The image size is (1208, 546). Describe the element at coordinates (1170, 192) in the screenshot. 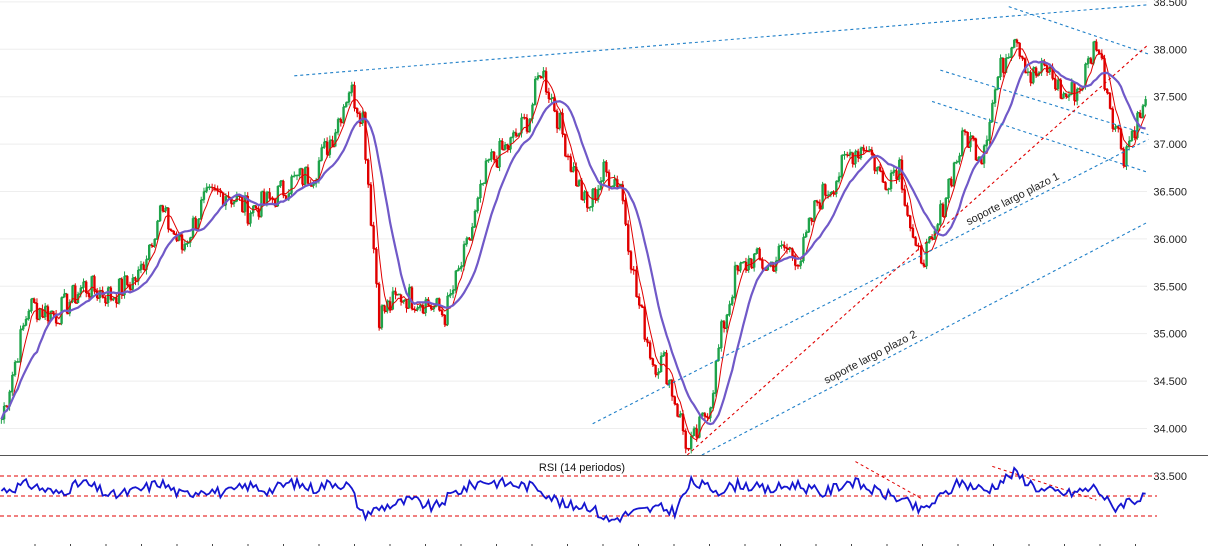

I see `y-tick-label: 36.500` at that location.